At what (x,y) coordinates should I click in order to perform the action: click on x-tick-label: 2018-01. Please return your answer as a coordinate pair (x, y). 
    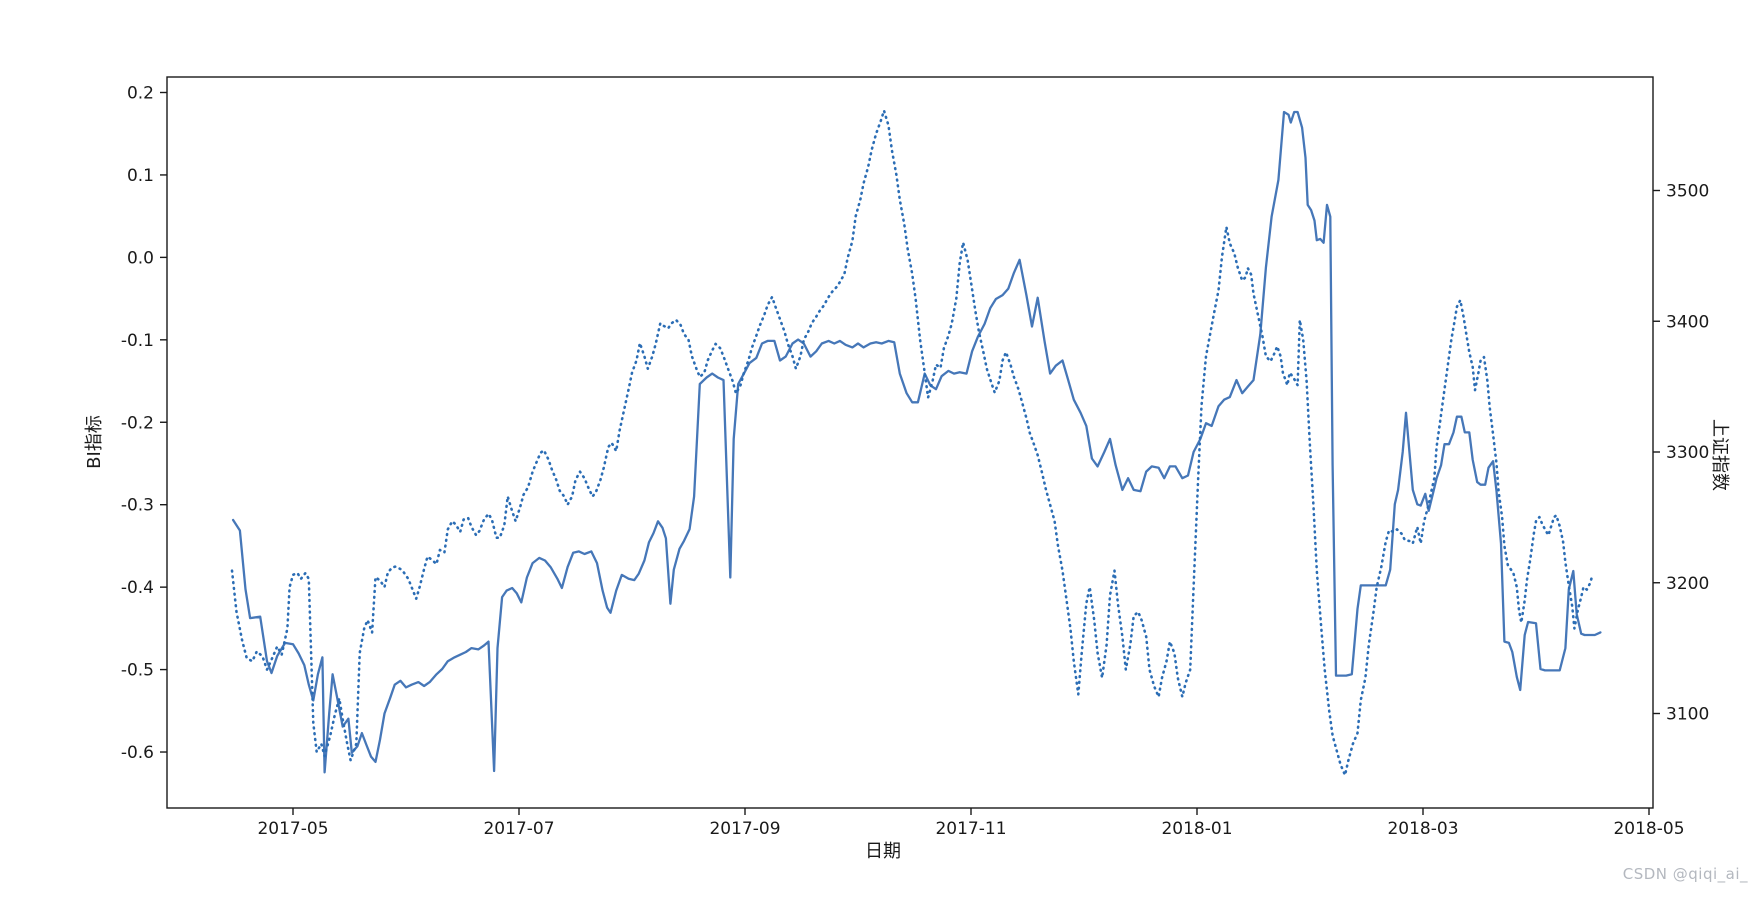
    Looking at the image, I should click on (1196, 829).